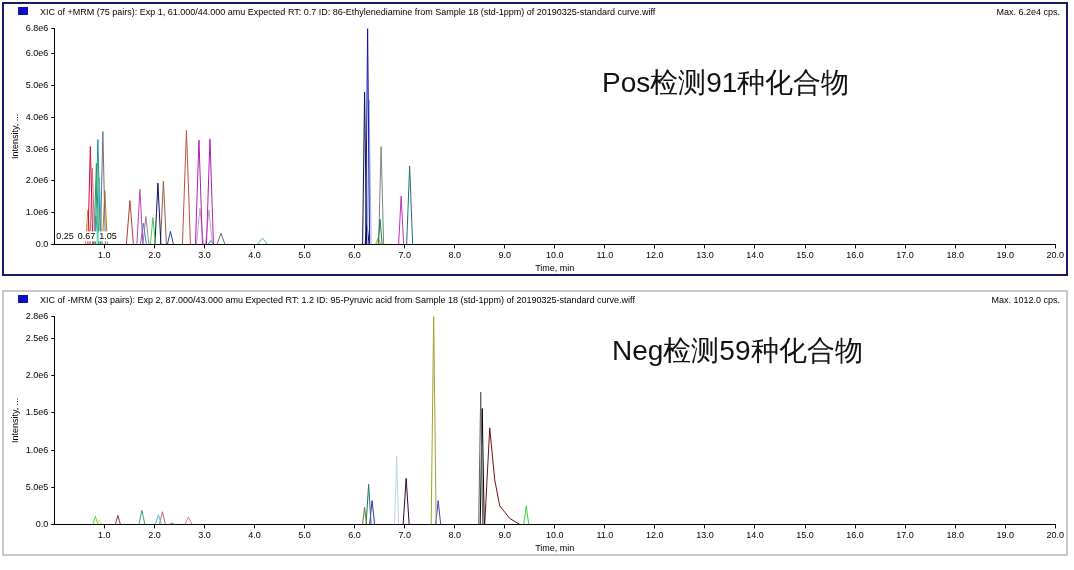 Image resolution: width=1074 pixels, height=570 pixels. What do you see at coordinates (65, 236) in the screenshot?
I see `annotation: 0.25` at bounding box center [65, 236].